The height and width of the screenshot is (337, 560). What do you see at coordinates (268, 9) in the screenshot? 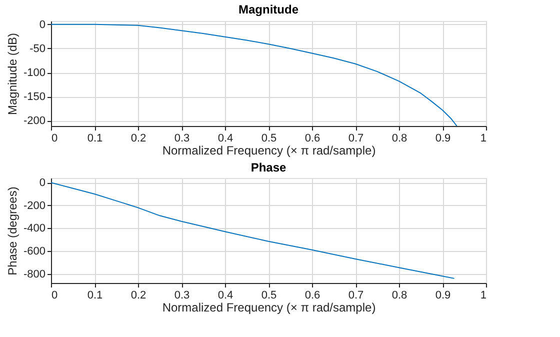
I see `chart-title: Magnitude` at bounding box center [268, 9].